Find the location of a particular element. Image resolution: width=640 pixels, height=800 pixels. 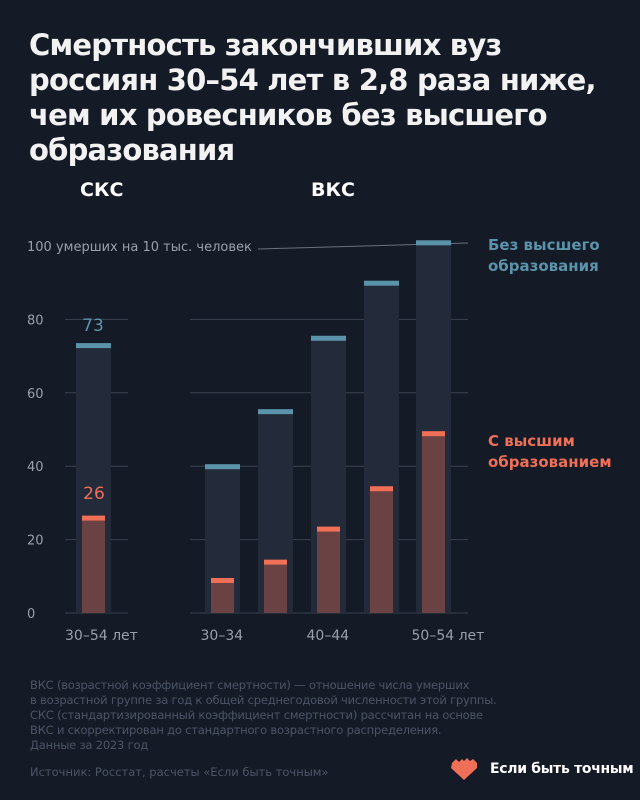

y-tick-label: 20 is located at coordinates (35, 541).